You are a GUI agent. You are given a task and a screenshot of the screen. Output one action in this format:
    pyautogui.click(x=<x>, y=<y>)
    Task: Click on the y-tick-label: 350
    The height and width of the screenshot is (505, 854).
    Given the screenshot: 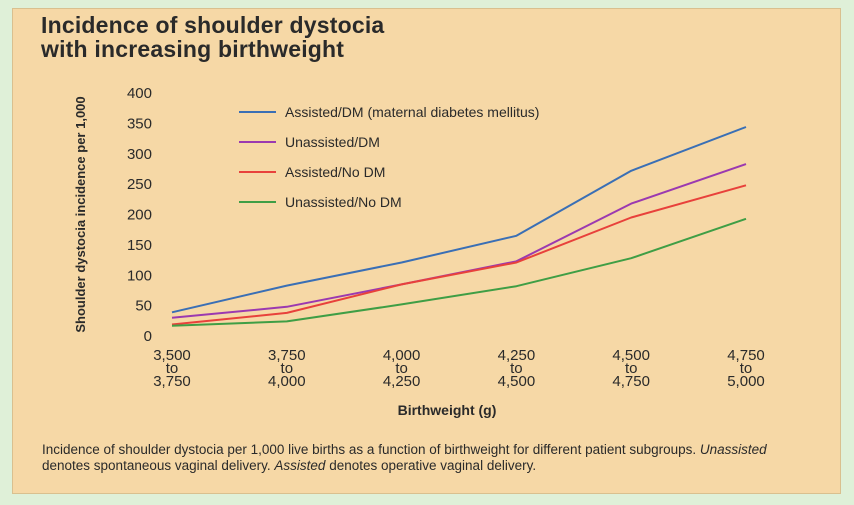 What is the action you would take?
    pyautogui.click(x=139, y=123)
    